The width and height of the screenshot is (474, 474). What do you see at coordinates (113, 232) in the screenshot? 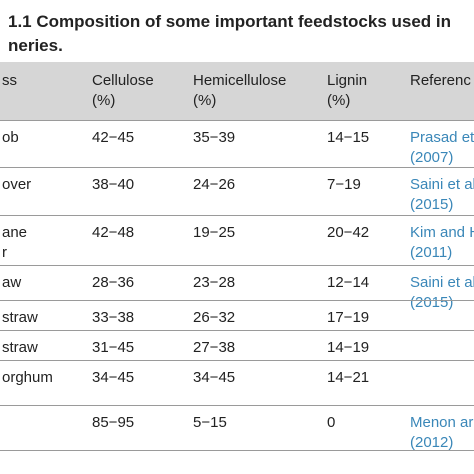
I see `table-cell: 42−48` at bounding box center [113, 232].